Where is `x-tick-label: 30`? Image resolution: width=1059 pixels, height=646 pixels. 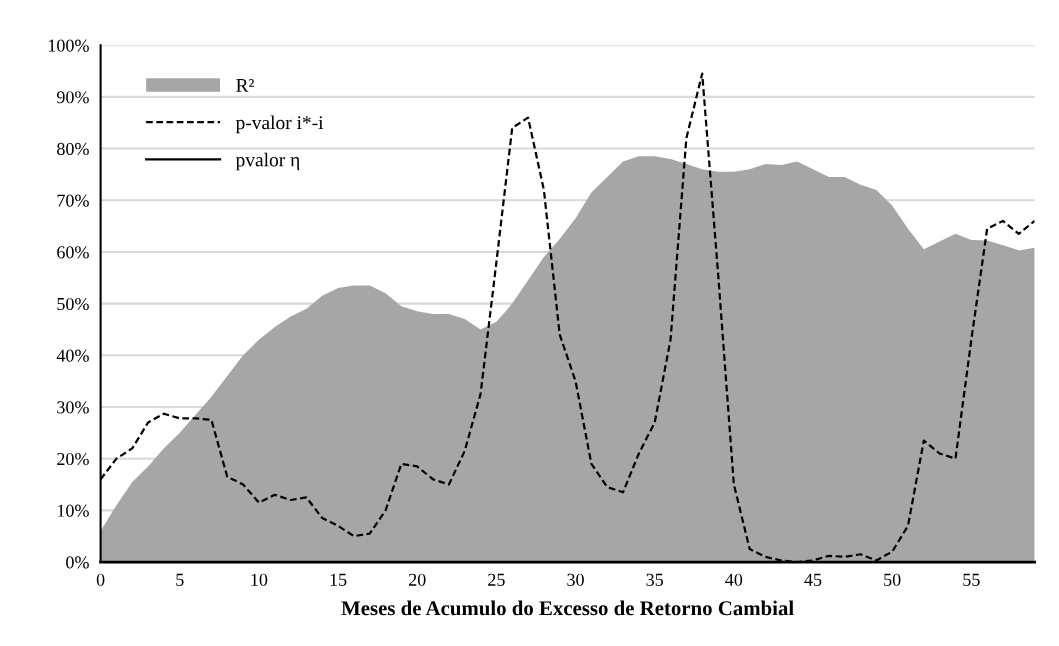
x-tick-label: 30 is located at coordinates (575, 579).